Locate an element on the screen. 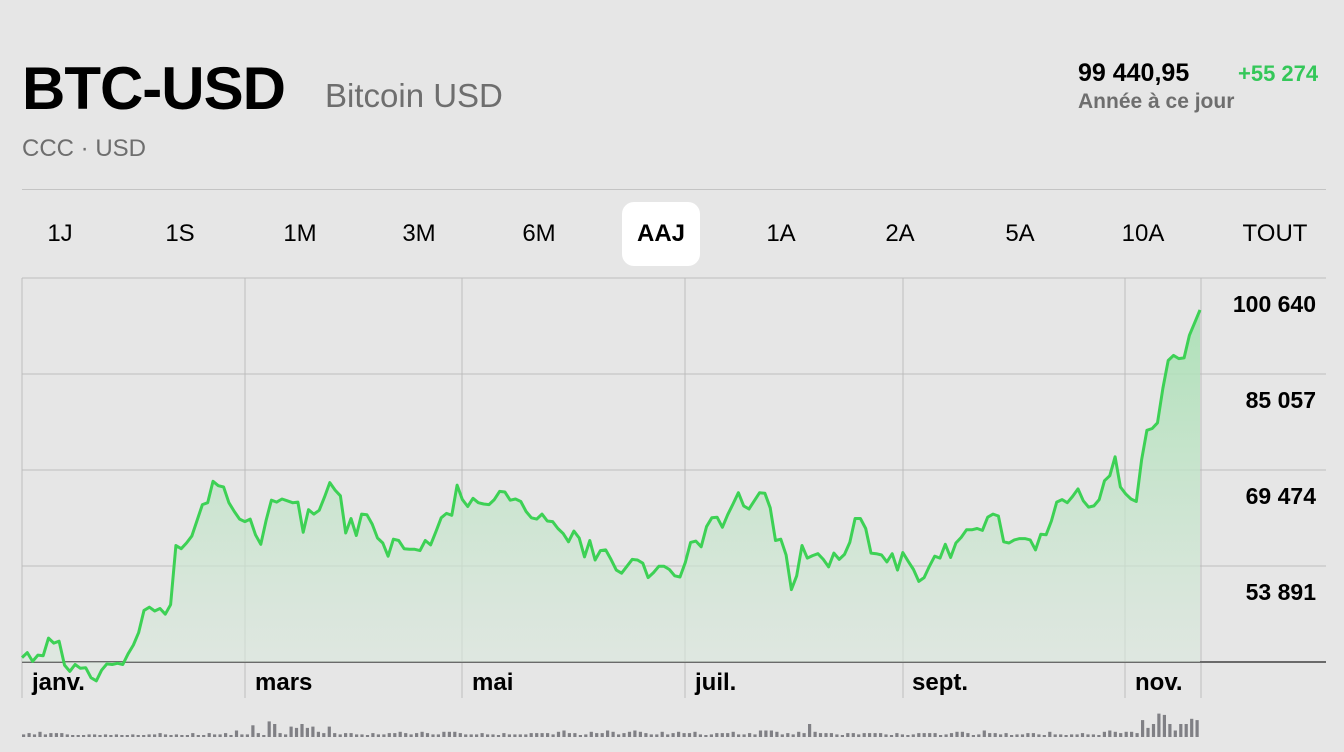 The image size is (1344, 752). y-axis-label: 53 891 is located at coordinates (1280, 592).